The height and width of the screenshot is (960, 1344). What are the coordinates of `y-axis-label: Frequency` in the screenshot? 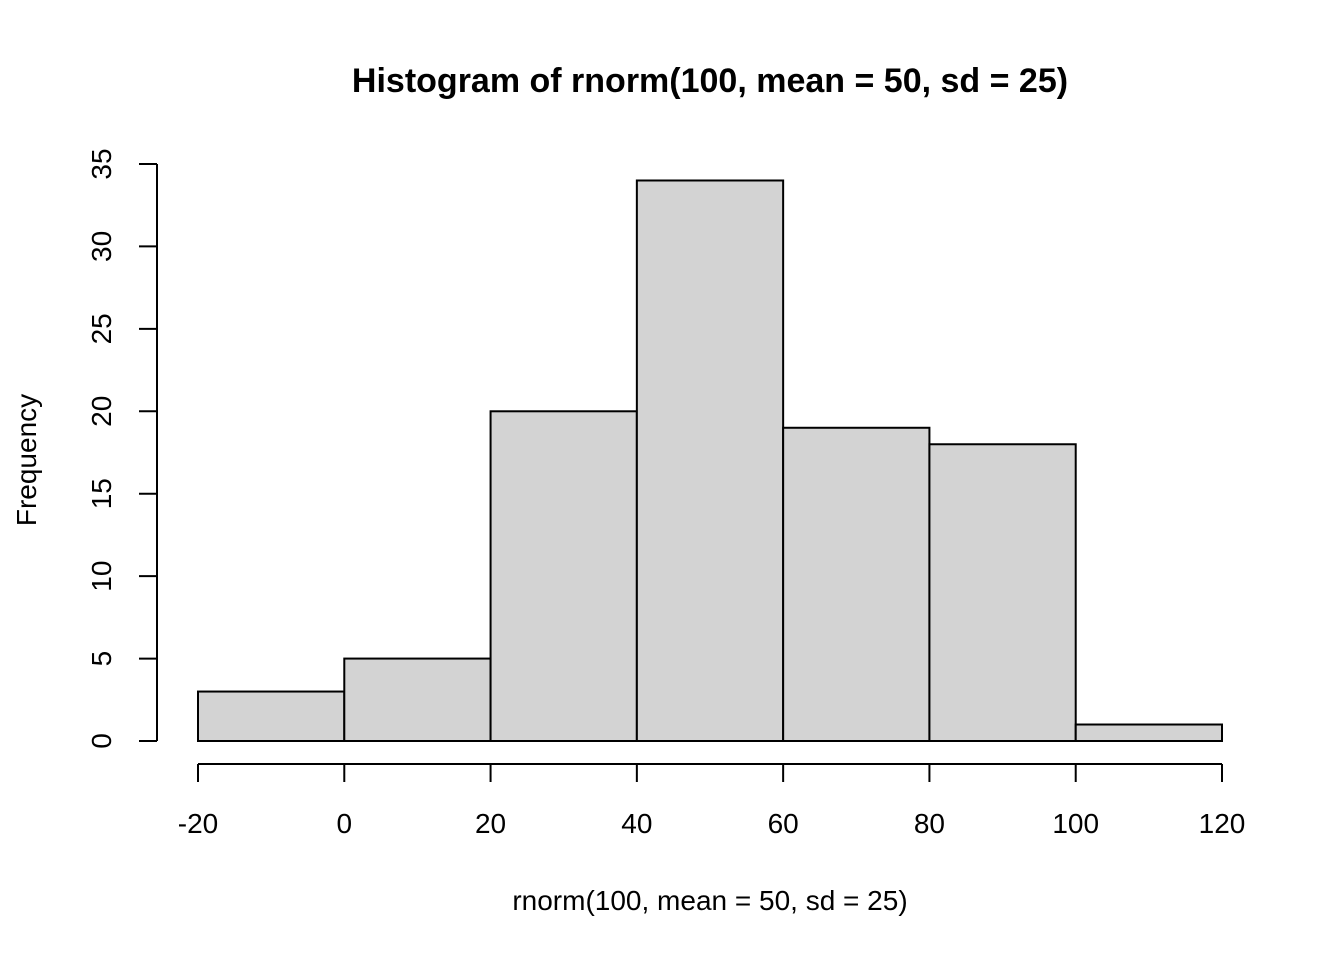 It's located at (26, 460).